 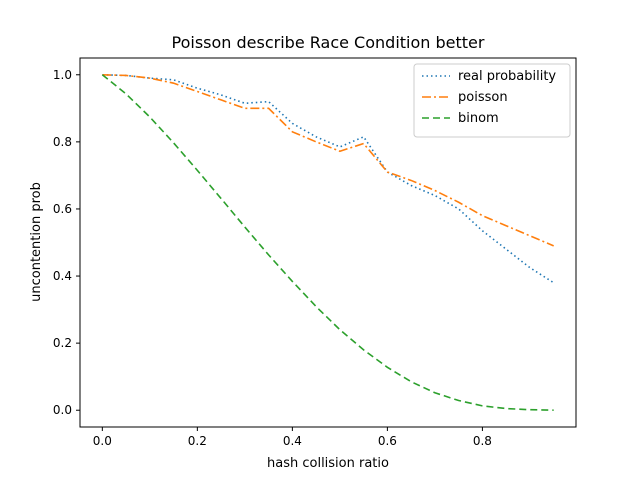 I want to click on y-tick-label: 0.4, so click(x=62, y=276).